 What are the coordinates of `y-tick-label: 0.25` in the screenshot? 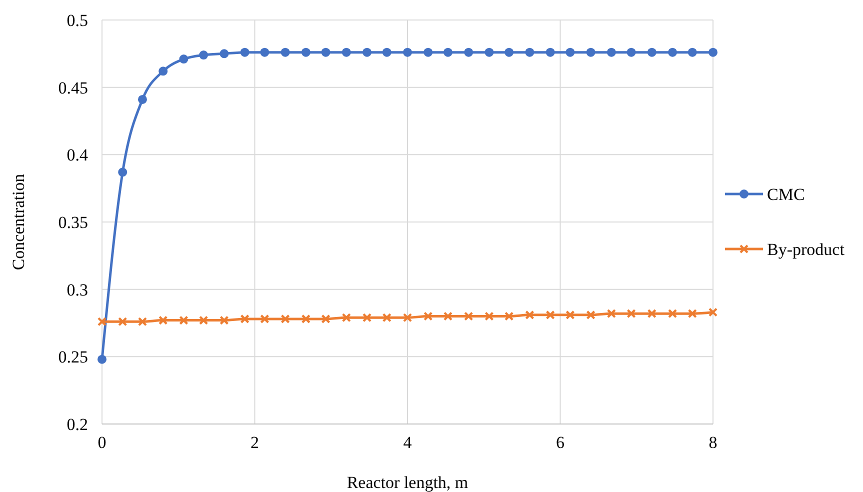 It's located at (73, 357).